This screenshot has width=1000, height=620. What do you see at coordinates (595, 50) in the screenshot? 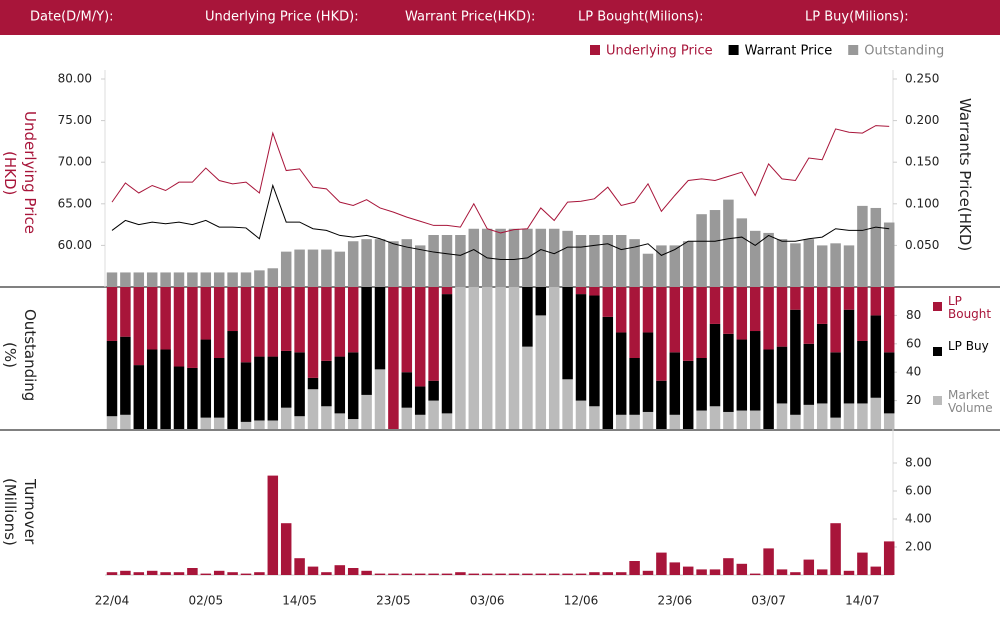
I see `legend-swatch` at bounding box center [595, 50].